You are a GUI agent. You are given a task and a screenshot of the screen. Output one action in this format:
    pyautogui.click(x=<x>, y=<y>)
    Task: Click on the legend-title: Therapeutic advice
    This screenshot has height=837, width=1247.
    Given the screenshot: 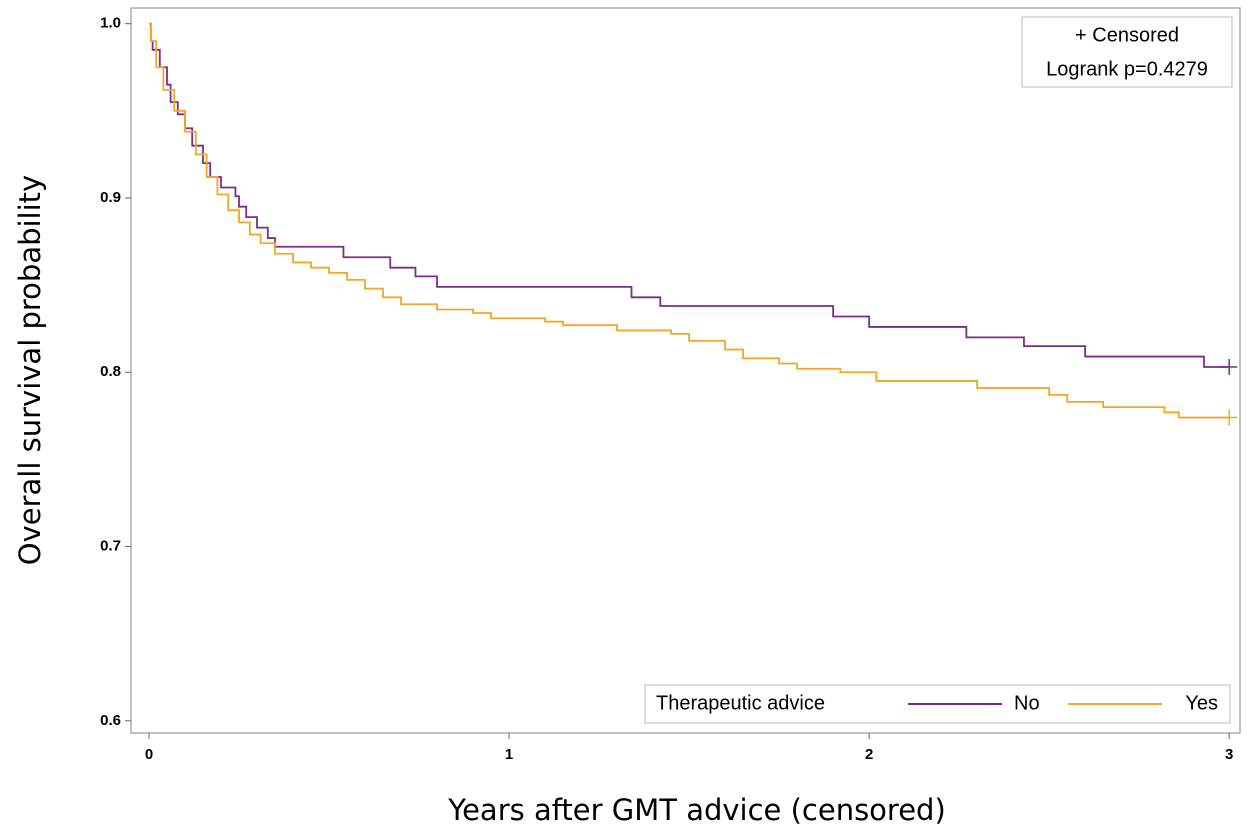 What is the action you would take?
    pyautogui.click(x=740, y=703)
    